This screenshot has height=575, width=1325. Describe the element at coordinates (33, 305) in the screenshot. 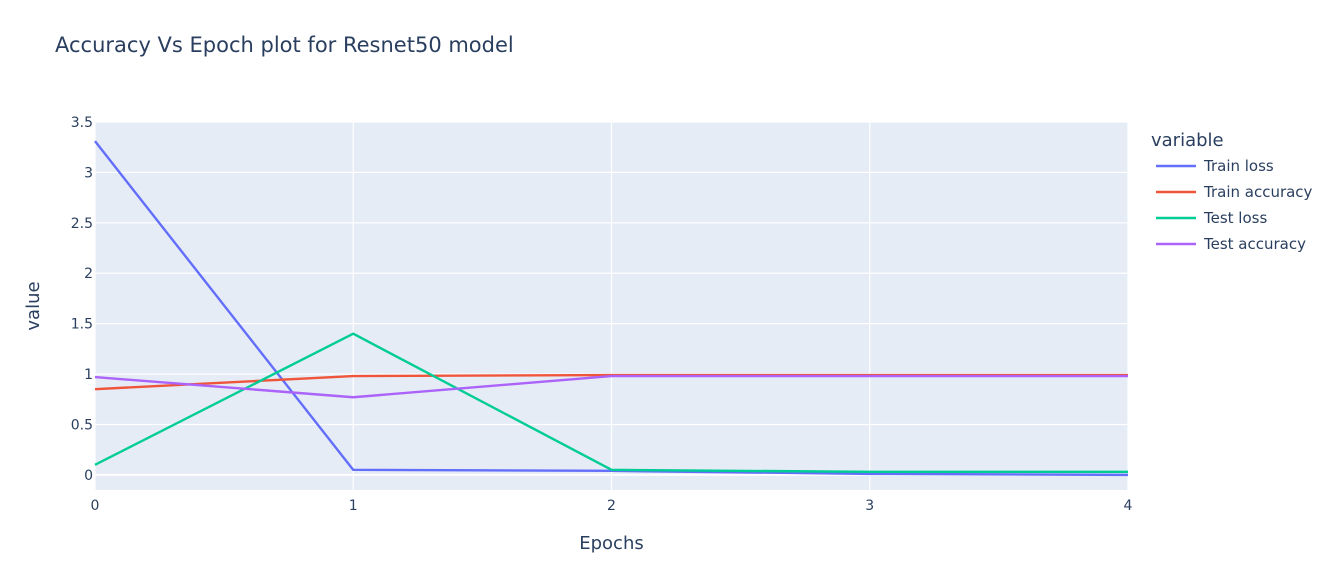

I see `y-axis-title: value` at that location.